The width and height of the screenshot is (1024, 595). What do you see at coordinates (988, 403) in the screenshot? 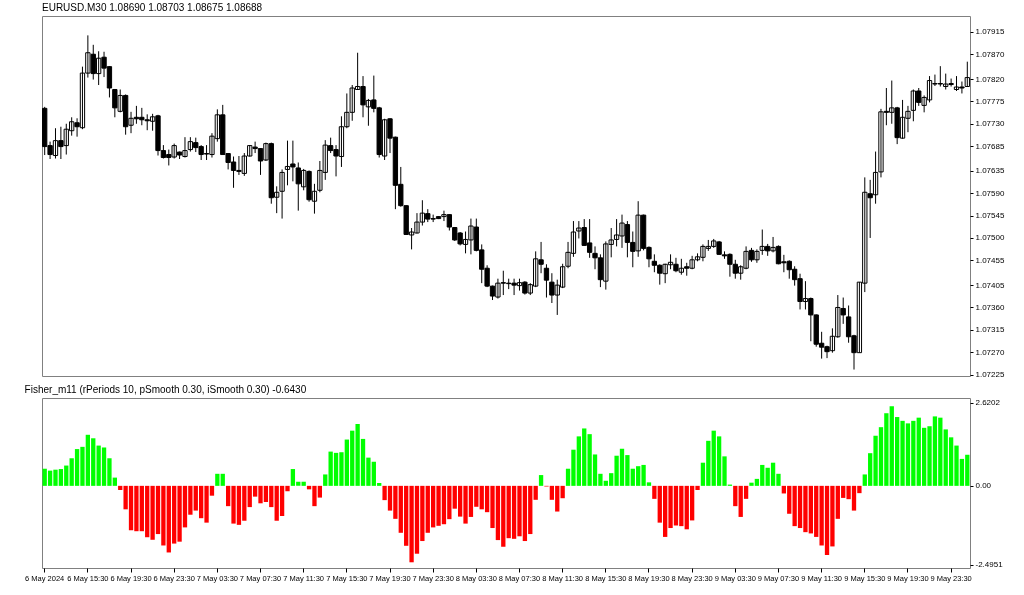
I see `y-tick-label: 2.6202` at bounding box center [988, 403].